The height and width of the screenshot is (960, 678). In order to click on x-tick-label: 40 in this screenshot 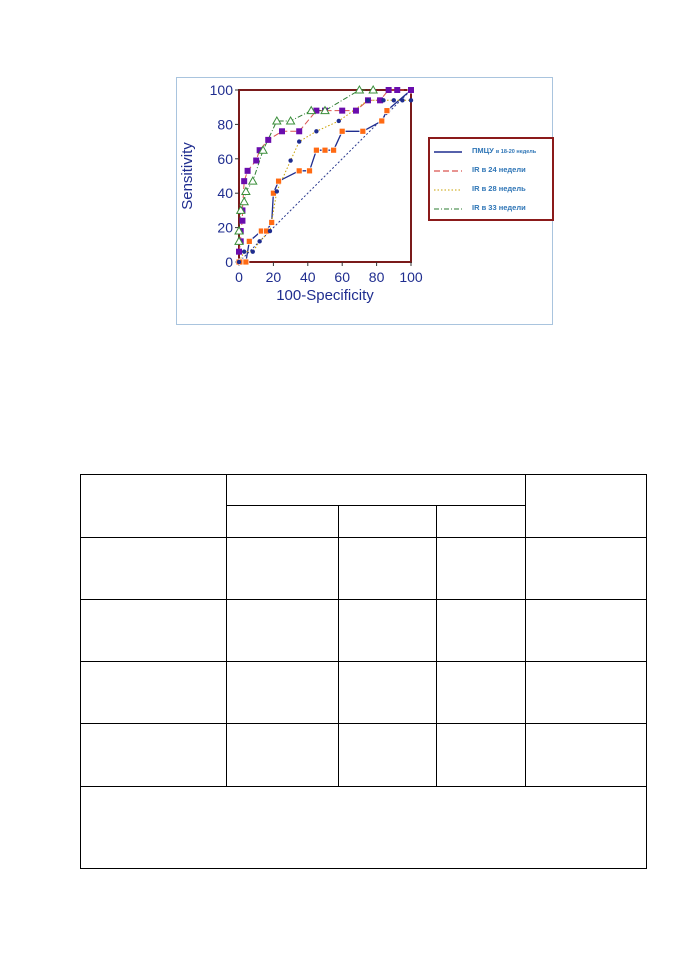, I will do `click(308, 277)`.